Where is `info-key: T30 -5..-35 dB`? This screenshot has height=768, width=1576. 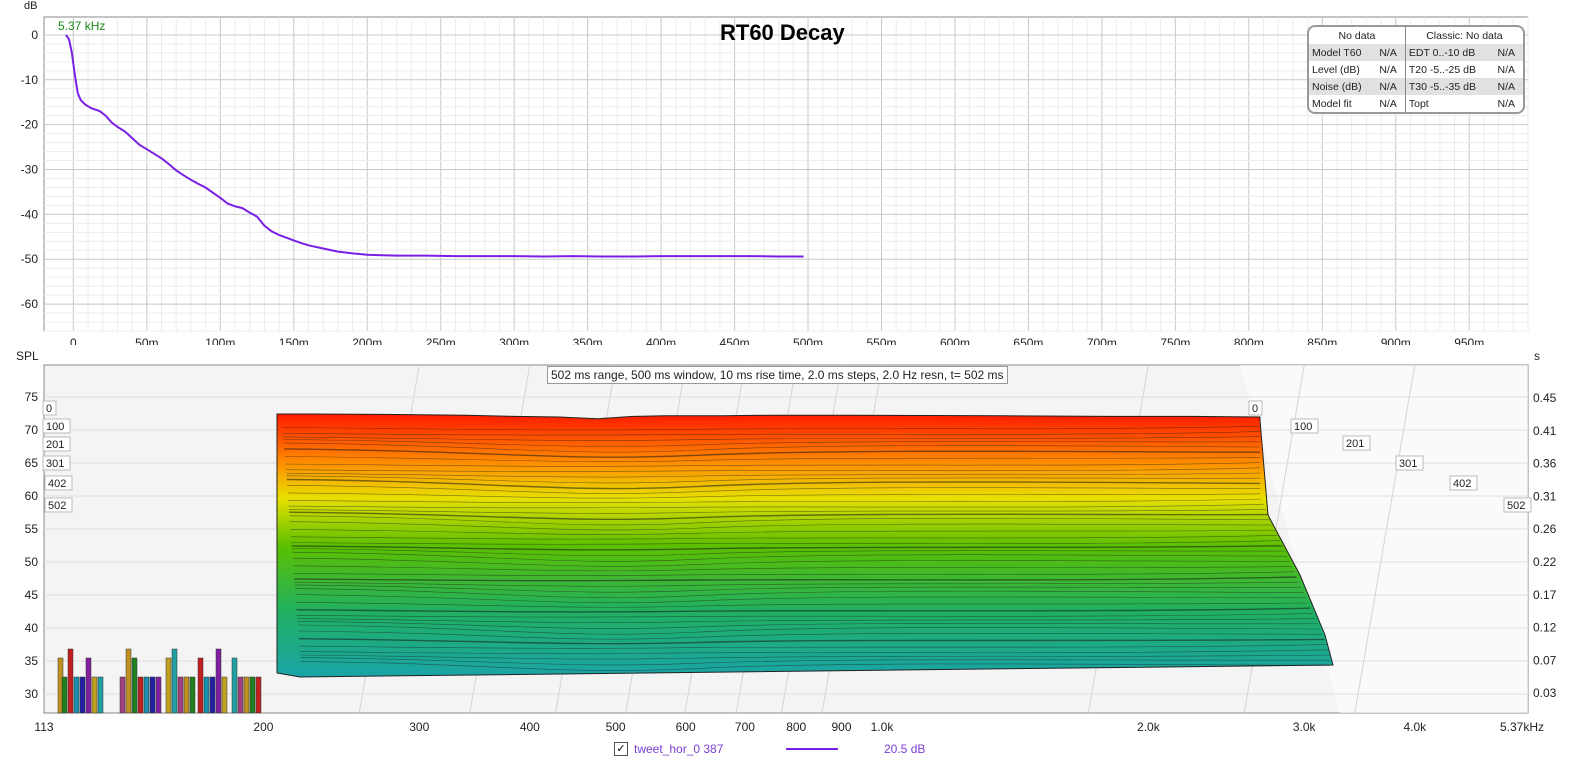
info-key: T30 -5..-35 dB is located at coordinates (1449, 86).